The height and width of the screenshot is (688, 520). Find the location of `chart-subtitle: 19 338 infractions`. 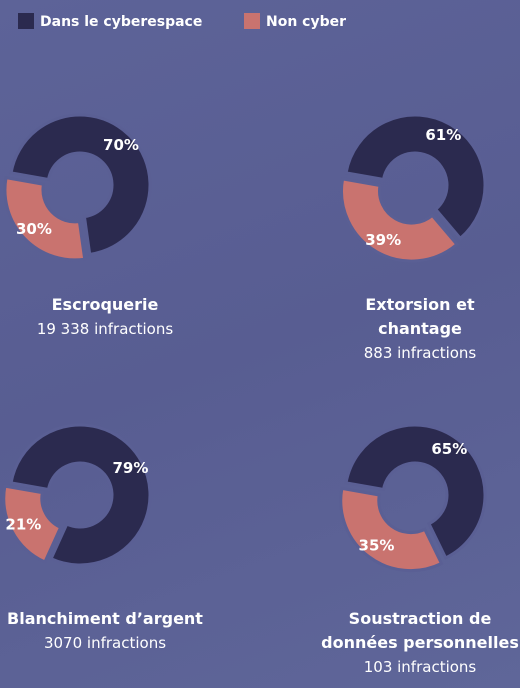

chart-subtitle: 19 338 infractions is located at coordinates (105, 329).